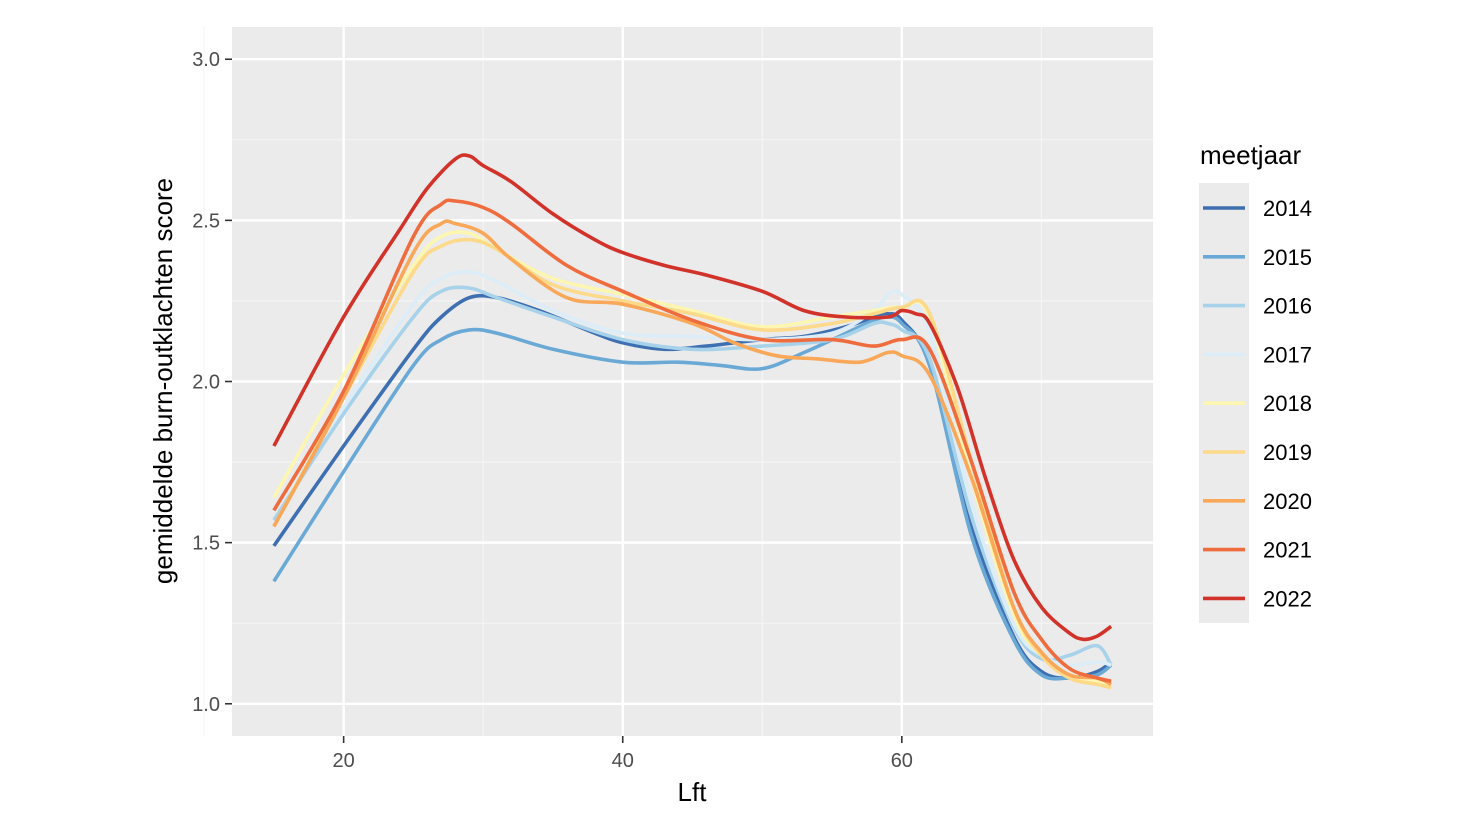 The image size is (1484, 835). Describe the element at coordinates (1287, 208) in the screenshot. I see `legend-label-2014: 2014` at that location.